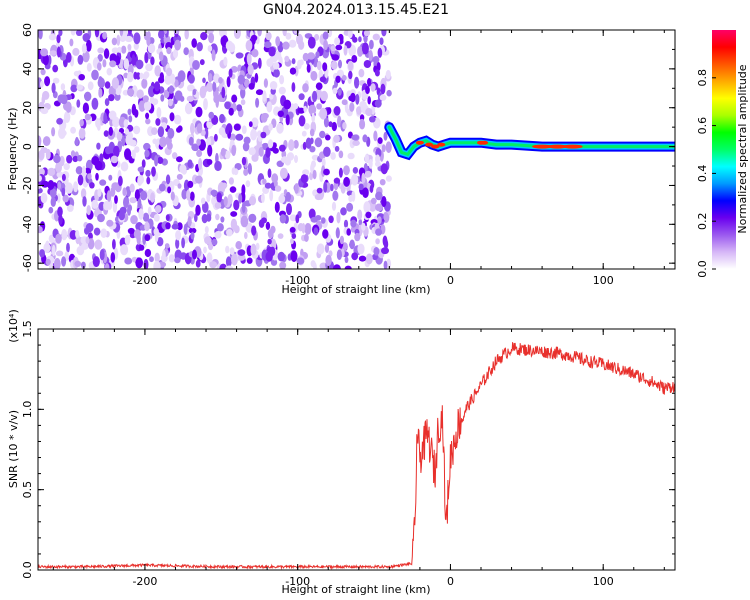 This screenshot has height=600, width=750. I want to click on colorbar-tick-label: 0.0, so click(702, 269).